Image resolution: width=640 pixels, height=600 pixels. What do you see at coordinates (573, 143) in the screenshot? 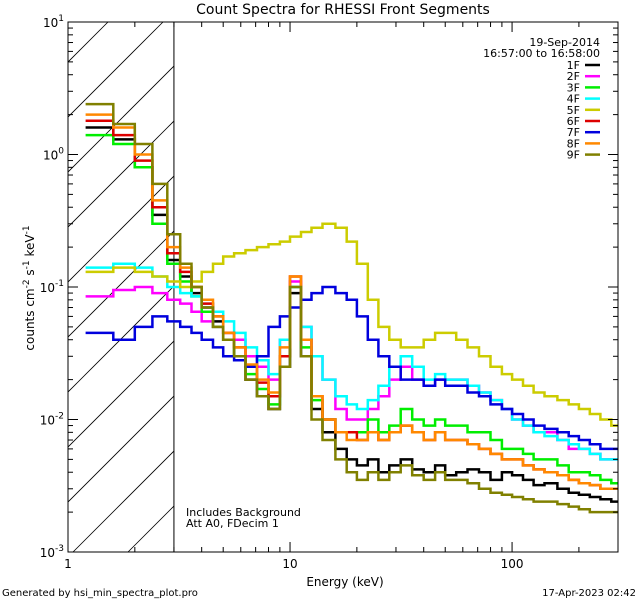
I see `legend-label-8f: 8F` at bounding box center [573, 143].